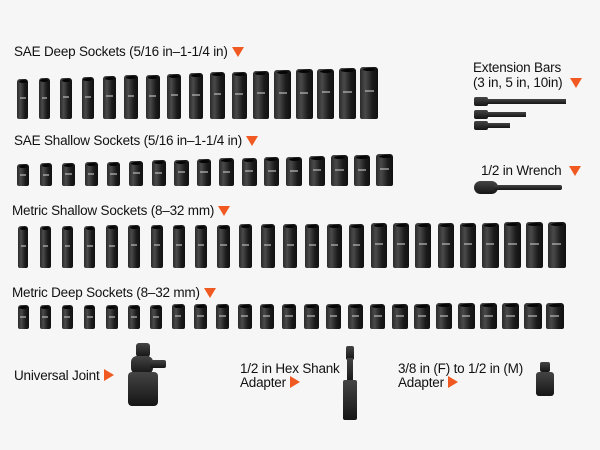 The width and height of the screenshot is (600, 450). Describe the element at coordinates (106, 292) in the screenshot. I see `metric-deep-label: Metric Deep Sockets (8–32 mm)` at that location.